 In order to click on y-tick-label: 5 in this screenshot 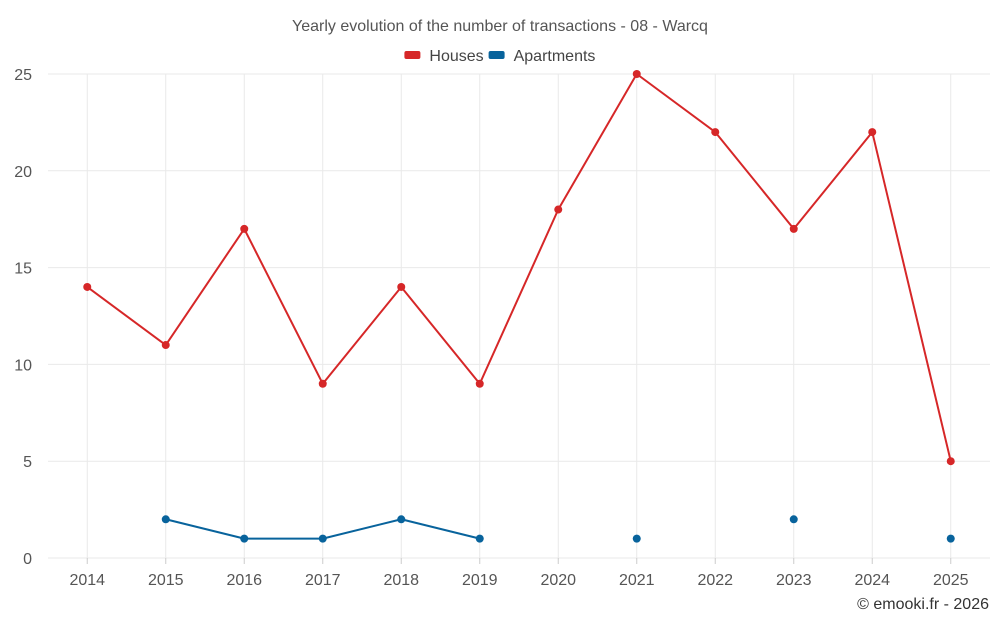, I will do `click(27, 462)`.